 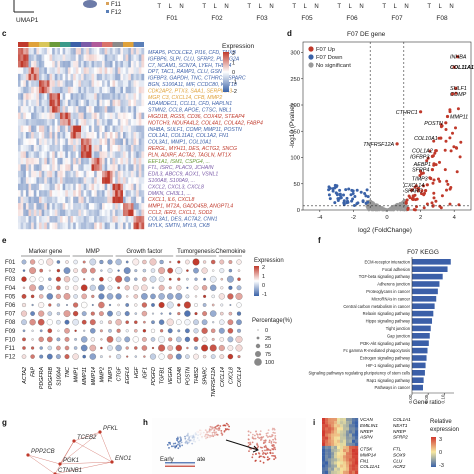 I want to click on volcano-point-down, so click(x=358, y=203).